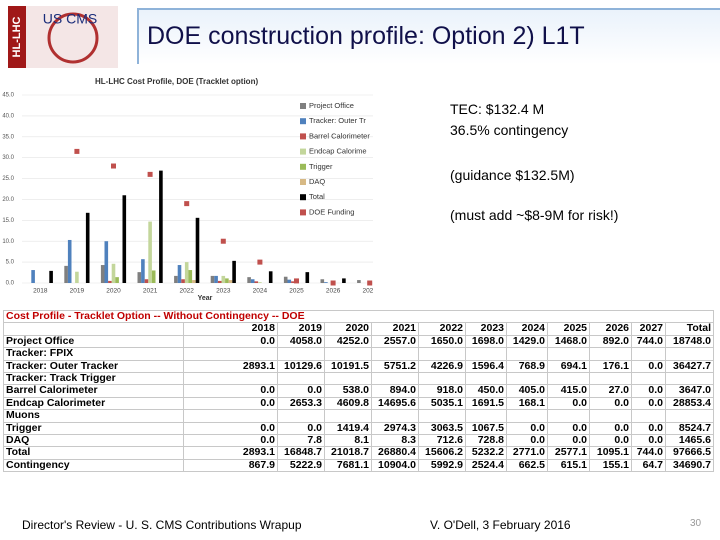 Image resolution: width=720 pixels, height=540 pixels. What do you see at coordinates (486, 341) in the screenshot?
I see `table-cell: 1698.0` at bounding box center [486, 341].